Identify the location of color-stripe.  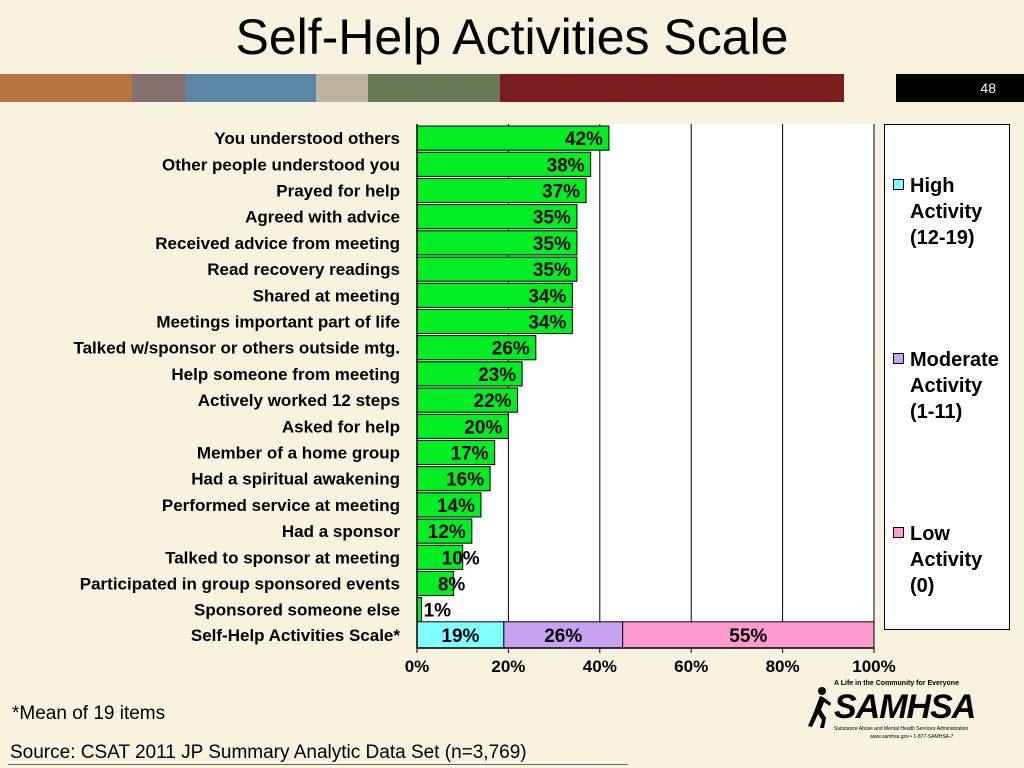
(512, 88).